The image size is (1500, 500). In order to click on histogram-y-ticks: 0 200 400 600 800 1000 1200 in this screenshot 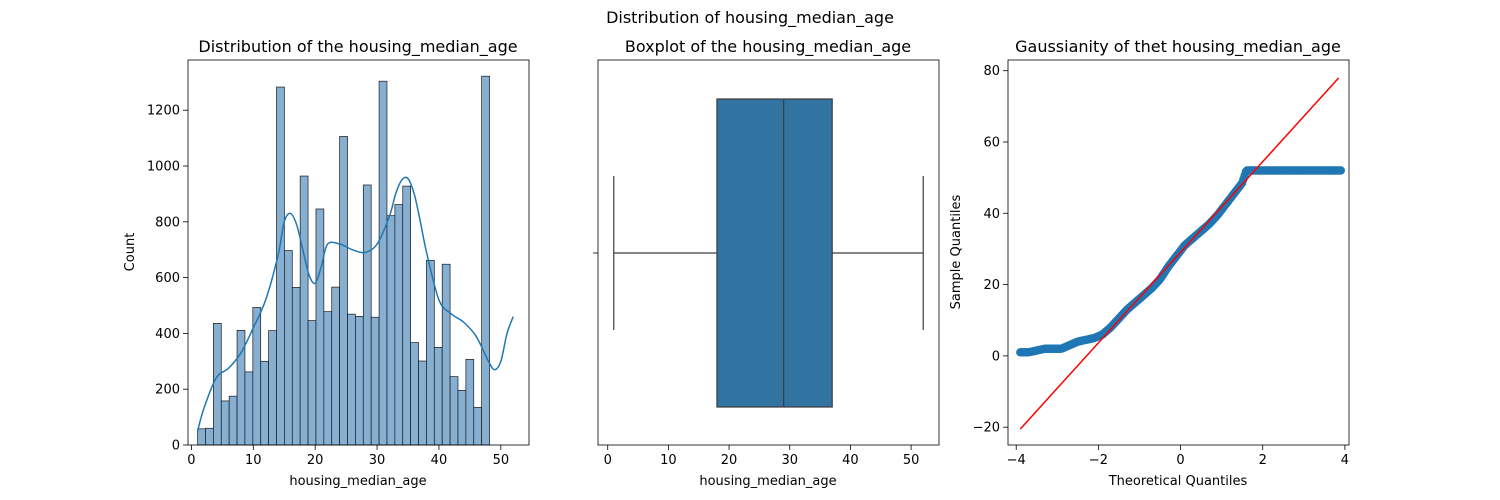, I will do `click(167, 279)`.